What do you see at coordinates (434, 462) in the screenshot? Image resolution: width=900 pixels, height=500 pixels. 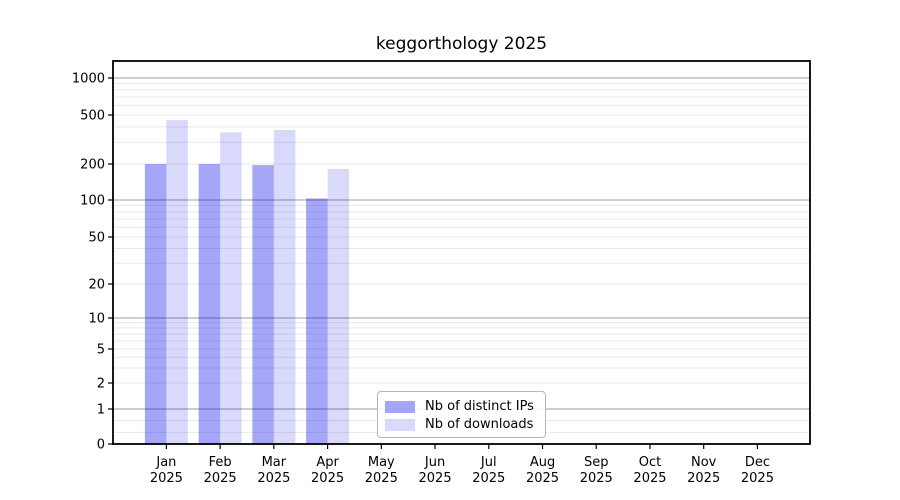 I see `x-tick-label-month-jun: Jun` at bounding box center [434, 462].